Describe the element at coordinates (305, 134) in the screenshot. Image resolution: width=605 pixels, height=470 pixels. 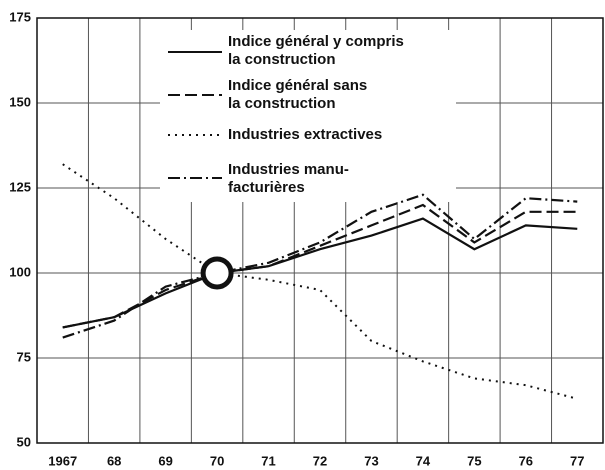
I see `legend-label: Industries extractives` at that location.